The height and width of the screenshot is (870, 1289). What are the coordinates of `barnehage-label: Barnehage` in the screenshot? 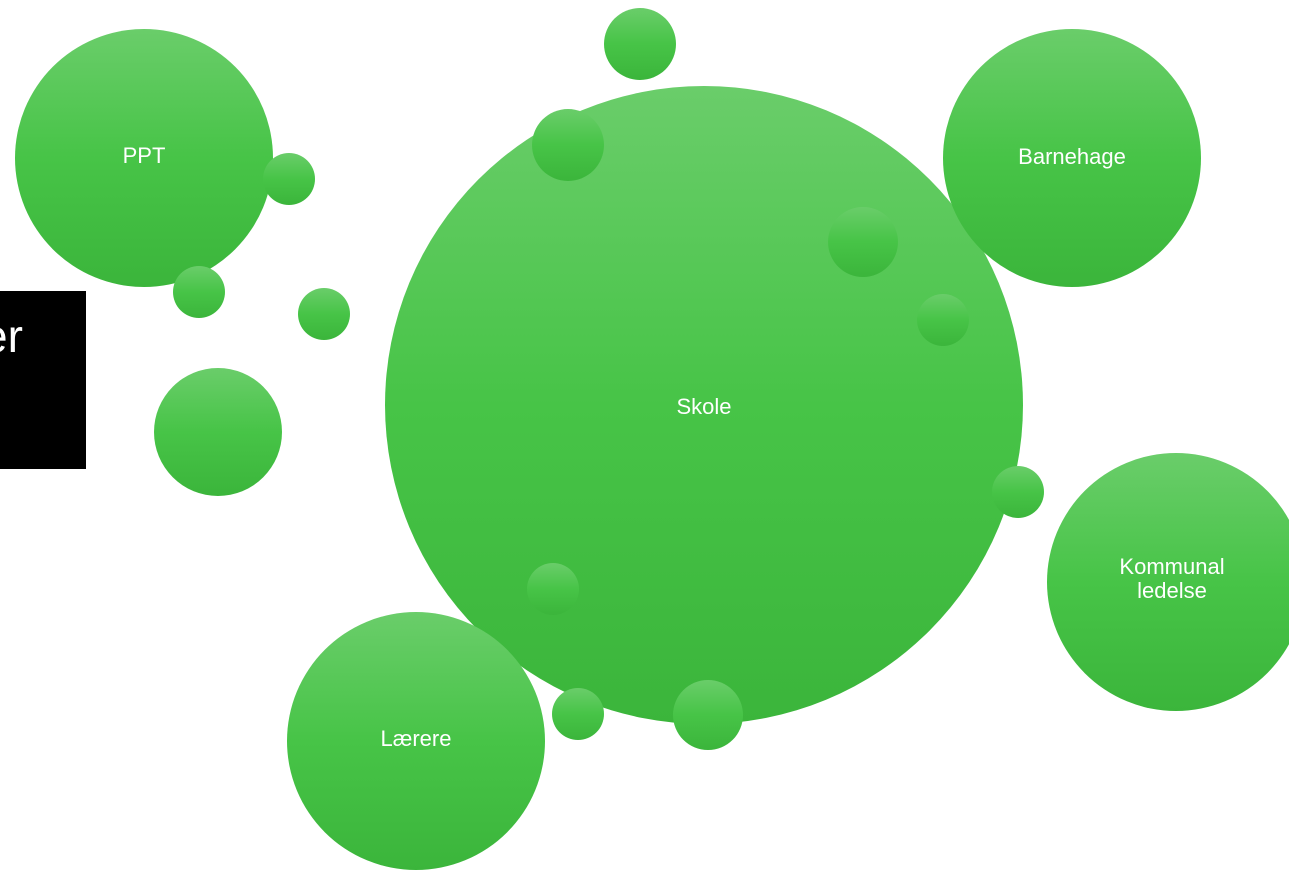 It's located at (1072, 156).